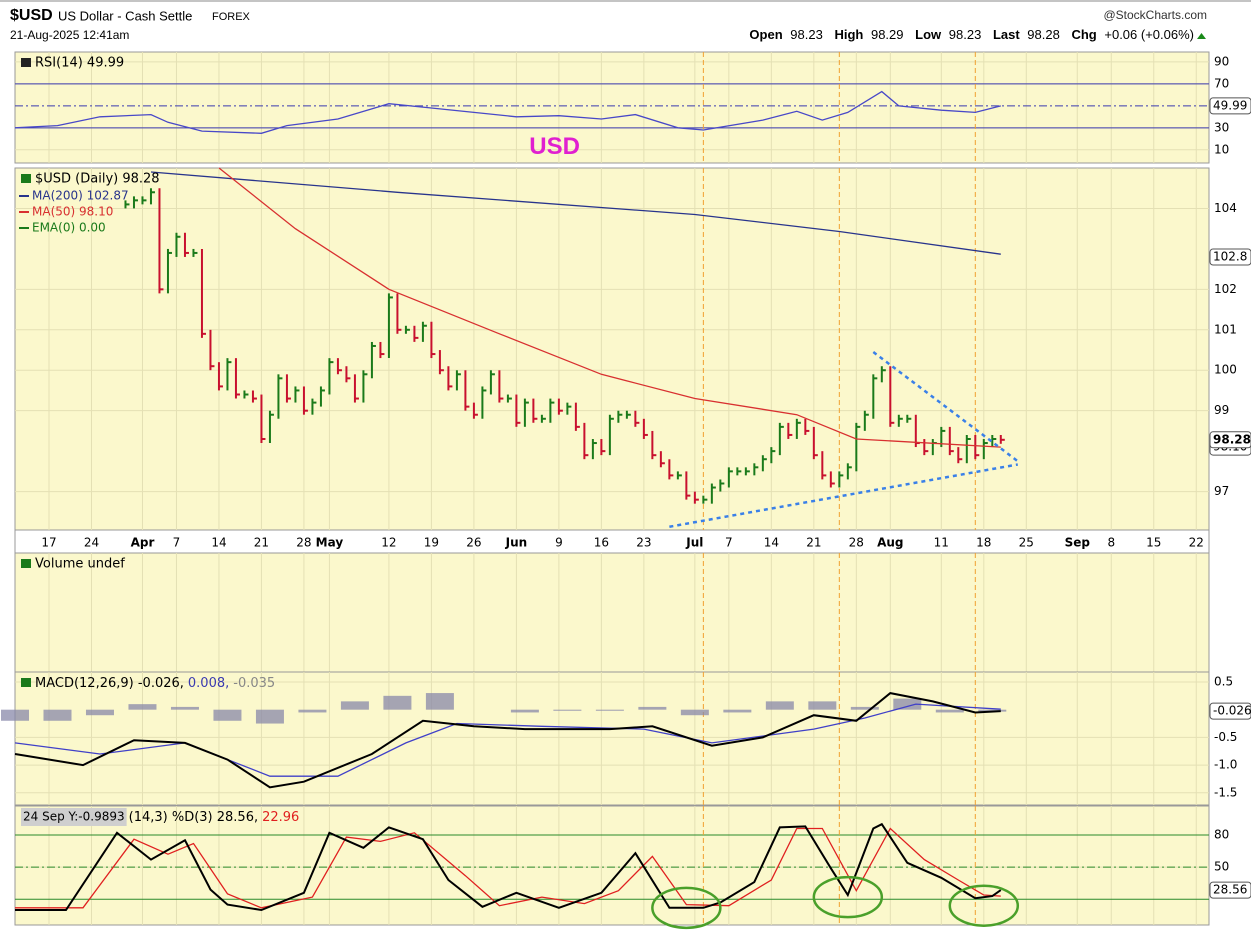  What do you see at coordinates (1221, 149) in the screenshot?
I see `y-tick-label: 10` at bounding box center [1221, 149].